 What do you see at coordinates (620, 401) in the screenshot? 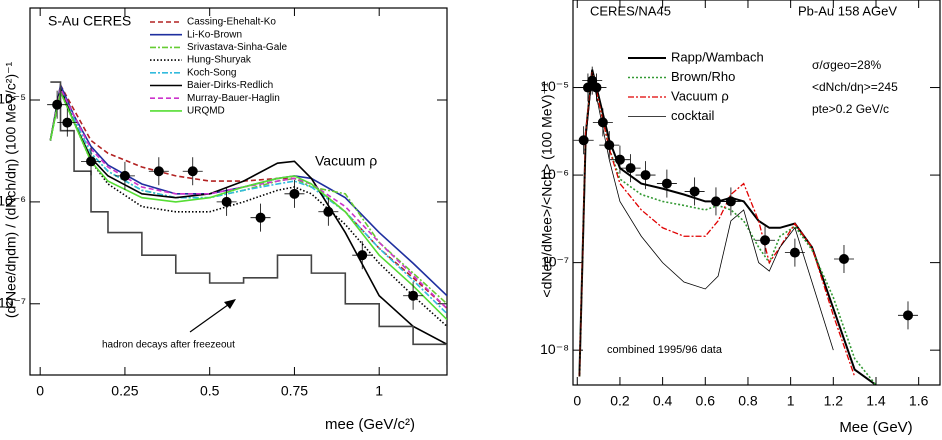
I see `x-tick-label: 0.2` at bounding box center [620, 401].